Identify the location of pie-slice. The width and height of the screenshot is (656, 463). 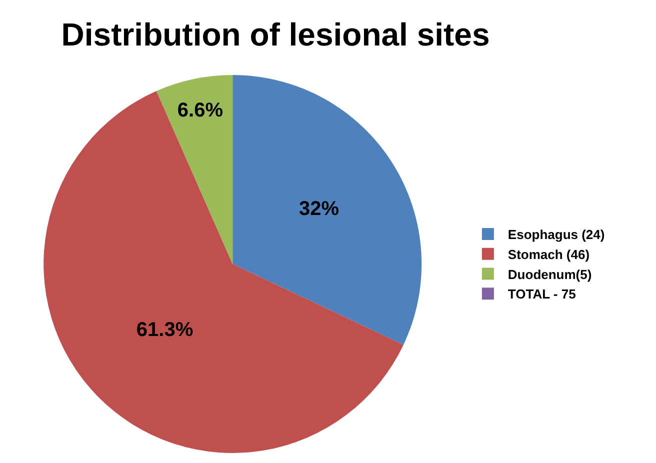
(194, 169).